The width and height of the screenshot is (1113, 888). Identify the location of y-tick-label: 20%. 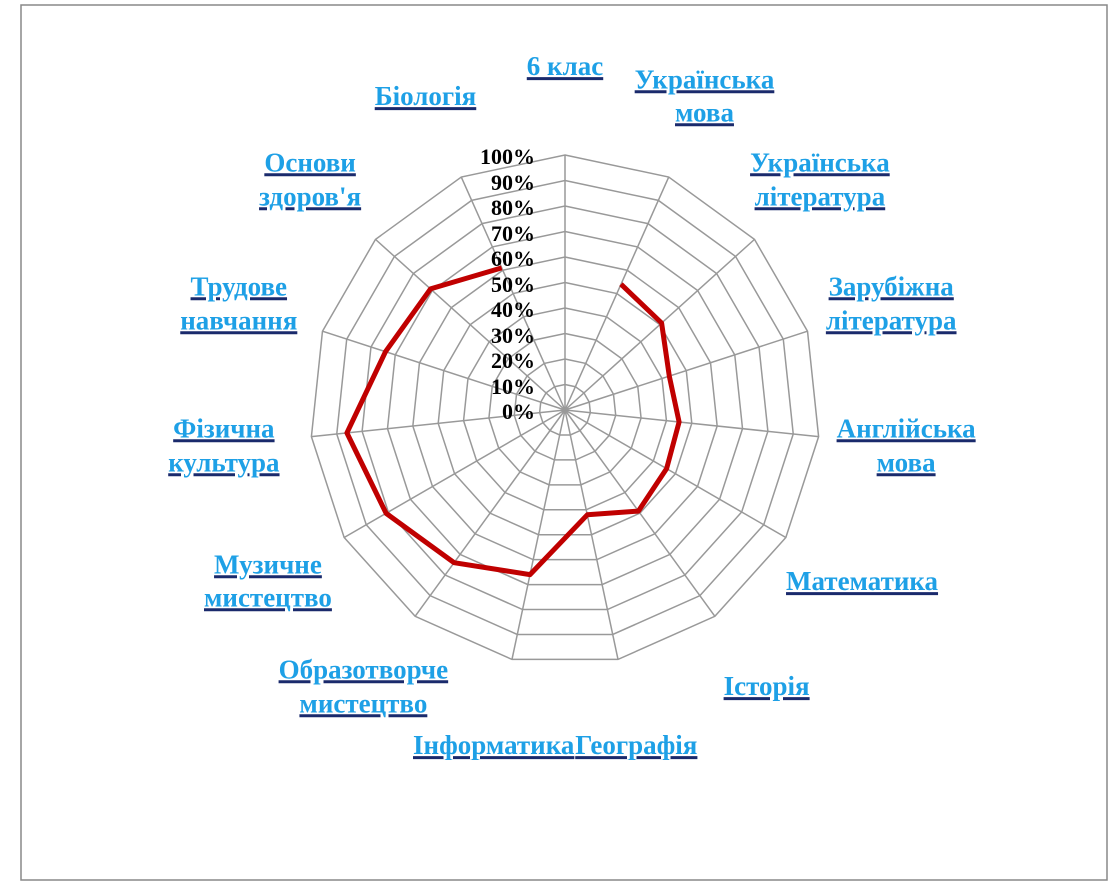
(513, 360).